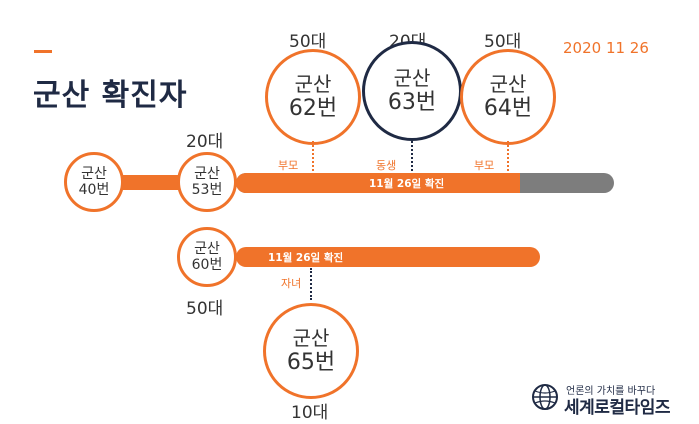 The height and width of the screenshot is (424, 699). What do you see at coordinates (313, 108) in the screenshot?
I see `case-number: 62번` at bounding box center [313, 108].